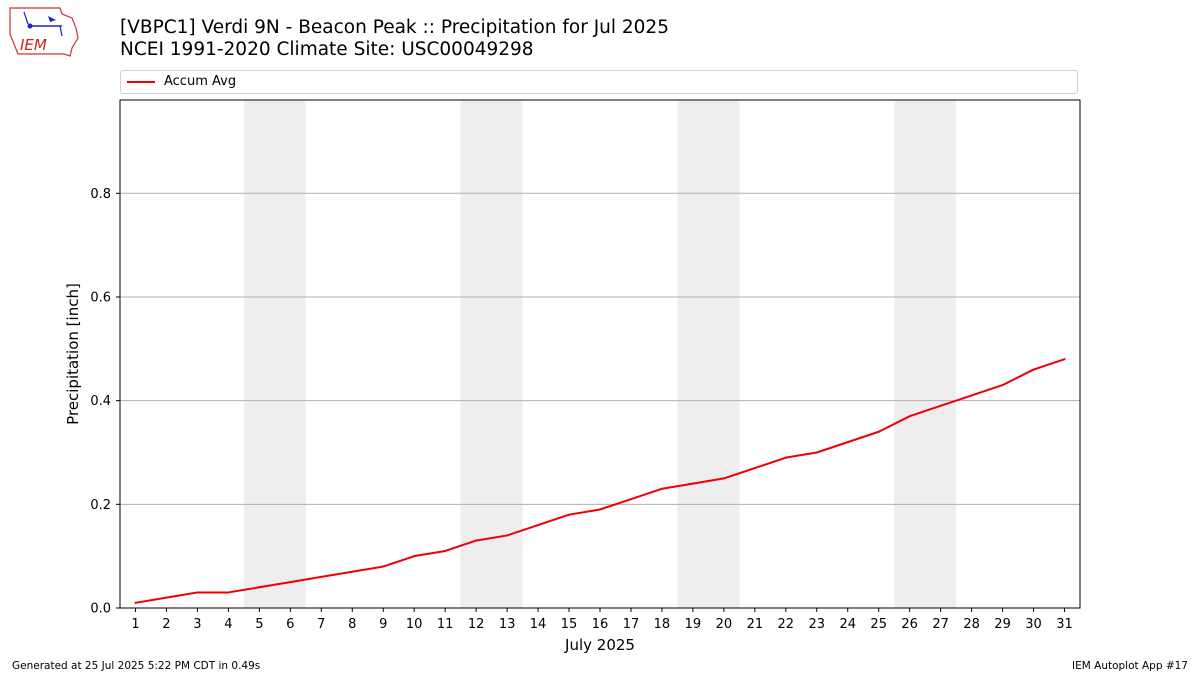 The height and width of the screenshot is (675, 1200). Describe the element at coordinates (228, 624) in the screenshot. I see `x-tick-label-4: 4` at that location.